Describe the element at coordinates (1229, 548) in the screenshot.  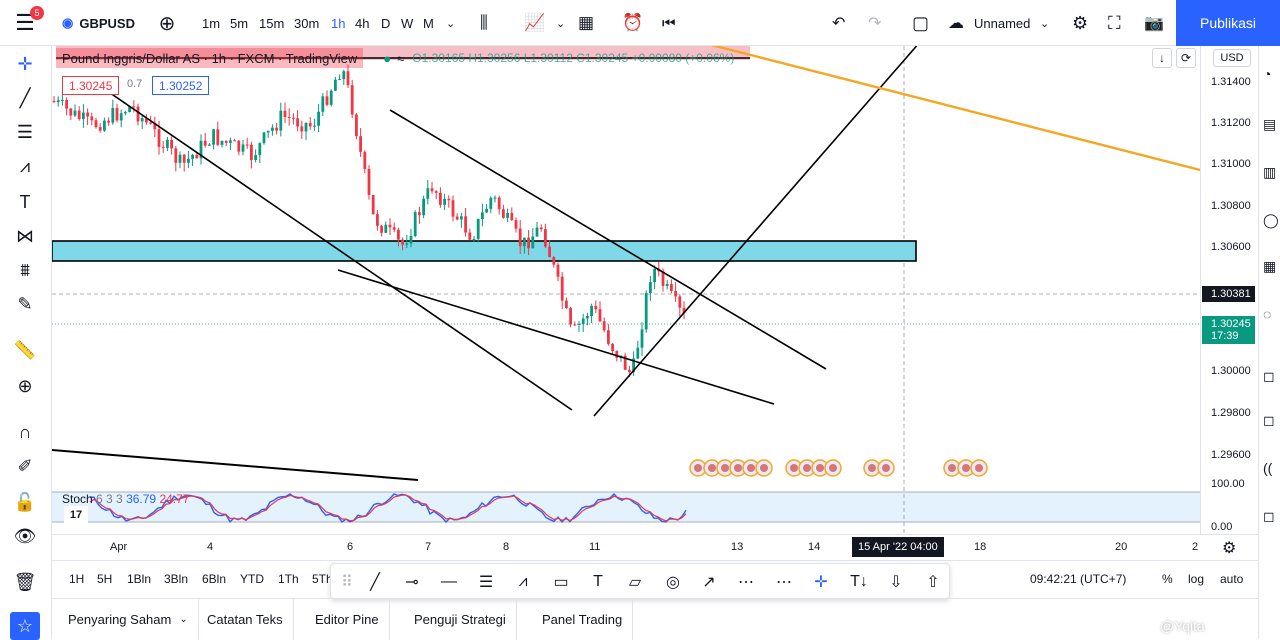
I see `axis-settings-gear-icon: ⚙` at that location.